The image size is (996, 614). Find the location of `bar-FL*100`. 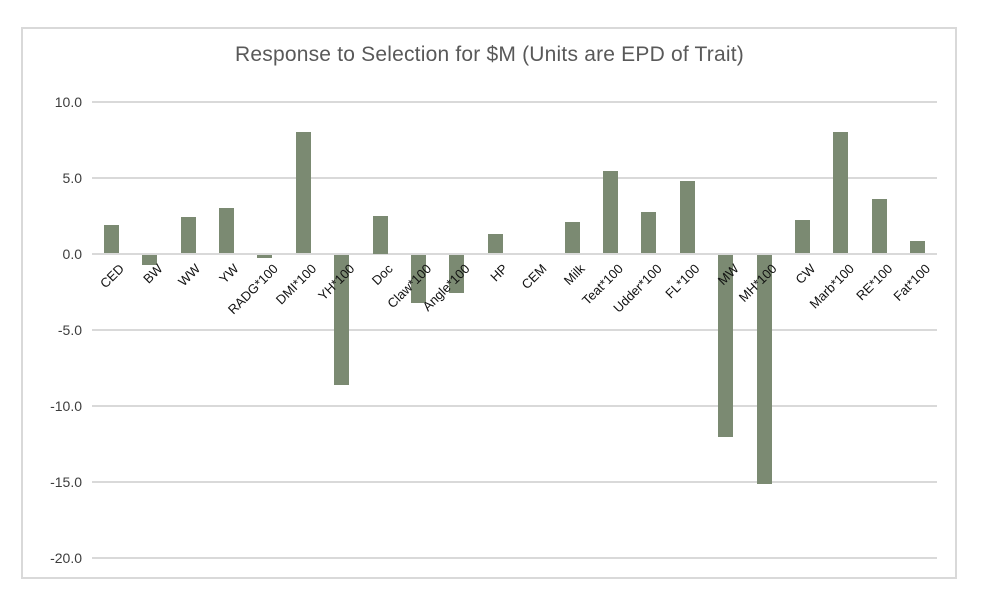

bar-FL*100 is located at coordinates (687, 217).